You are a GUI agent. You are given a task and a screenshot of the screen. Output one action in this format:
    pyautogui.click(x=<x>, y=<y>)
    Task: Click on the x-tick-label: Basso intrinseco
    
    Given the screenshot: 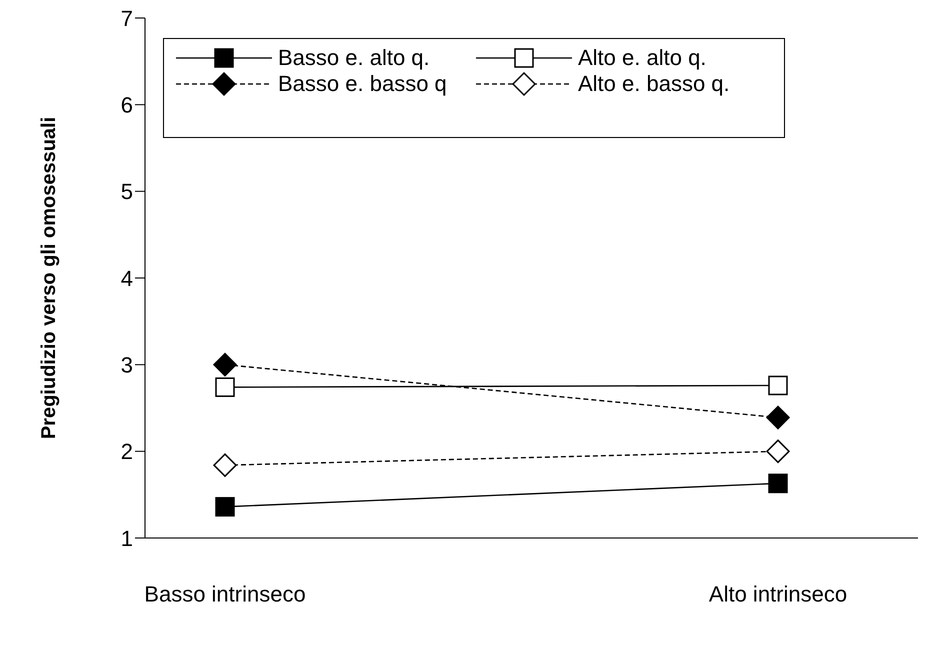 What is the action you would take?
    pyautogui.click(x=225, y=594)
    